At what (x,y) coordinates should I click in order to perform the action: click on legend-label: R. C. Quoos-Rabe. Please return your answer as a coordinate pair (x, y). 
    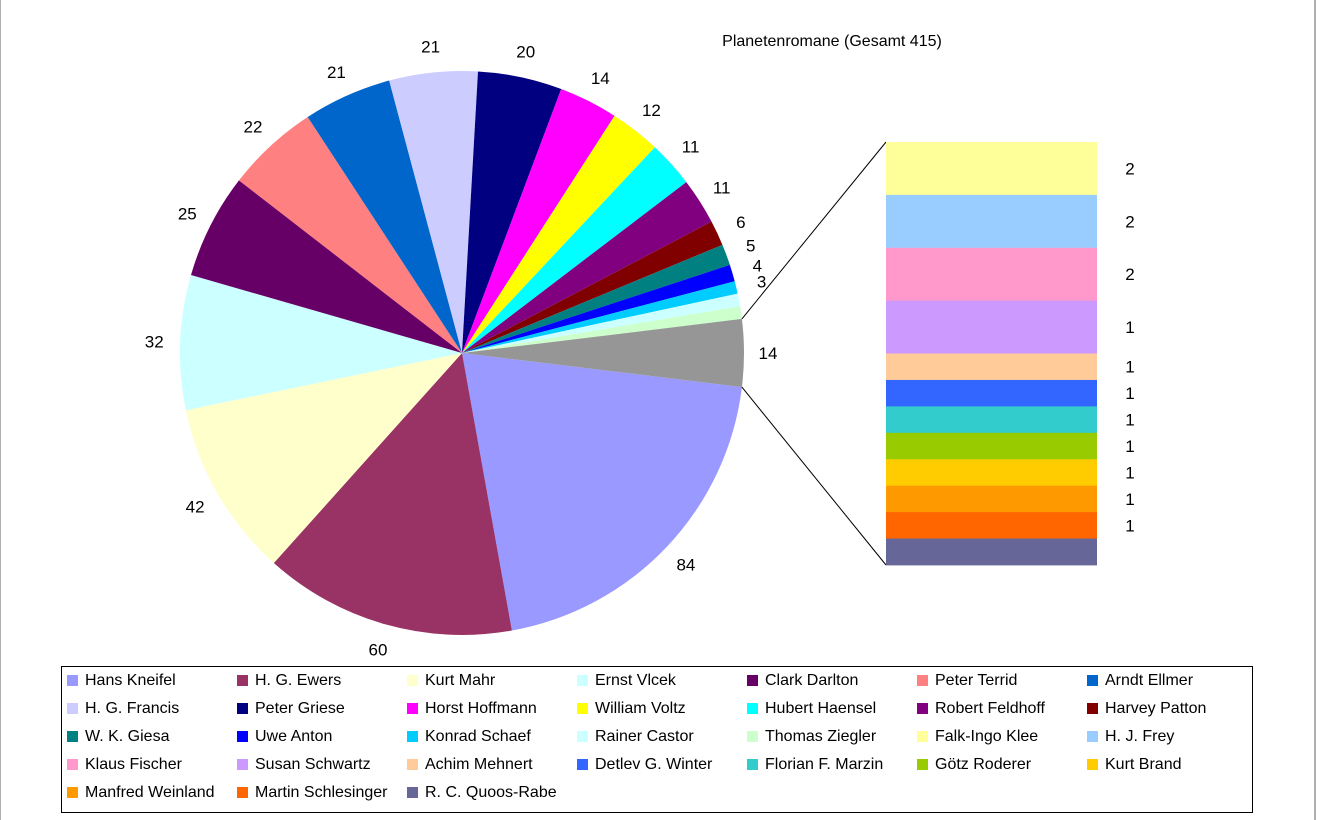
    Looking at the image, I should click on (491, 792).